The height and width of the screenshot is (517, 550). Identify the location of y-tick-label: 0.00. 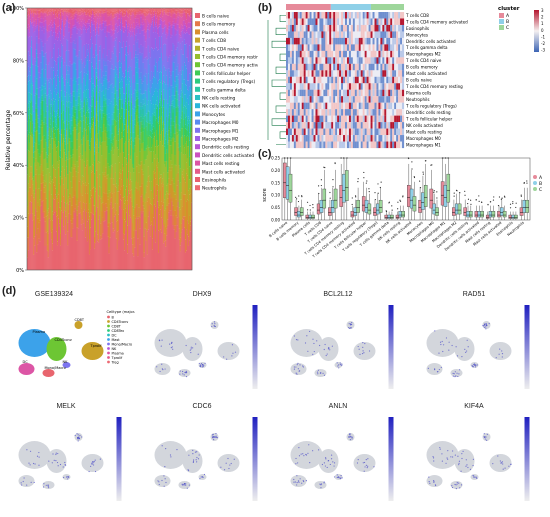
(275, 220).